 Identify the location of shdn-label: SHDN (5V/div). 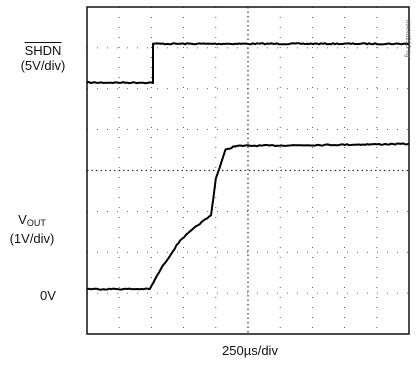
(43, 58).